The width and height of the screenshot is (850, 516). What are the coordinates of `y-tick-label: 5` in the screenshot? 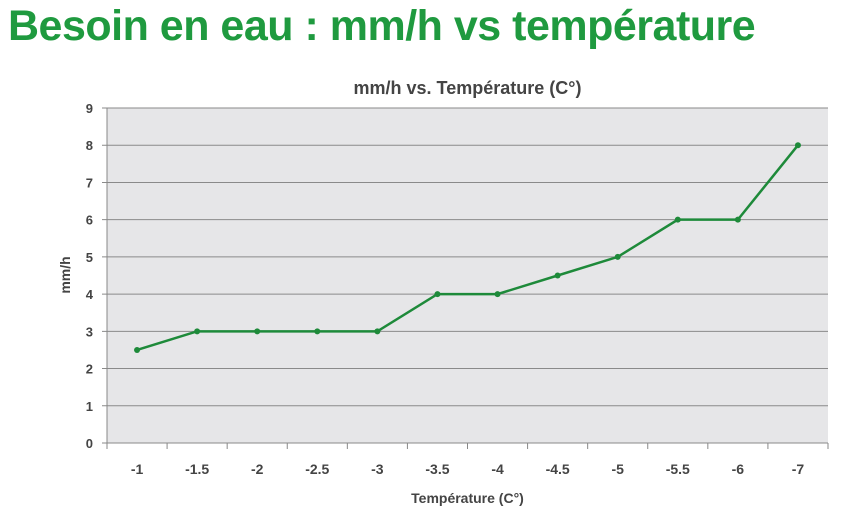 It's located at (89, 257).